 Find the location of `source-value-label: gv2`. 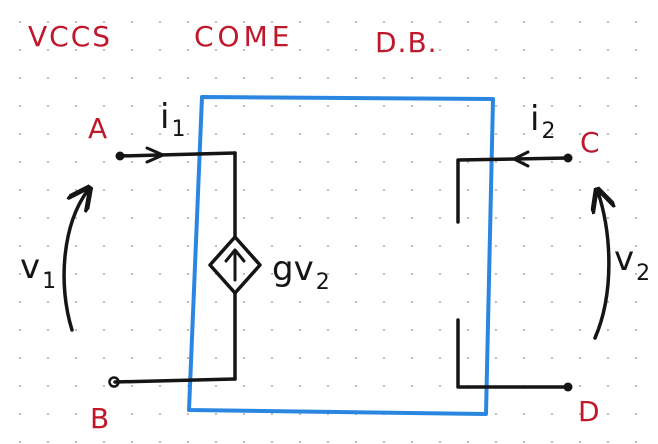

source-value-label: gv2 is located at coordinates (301, 272).